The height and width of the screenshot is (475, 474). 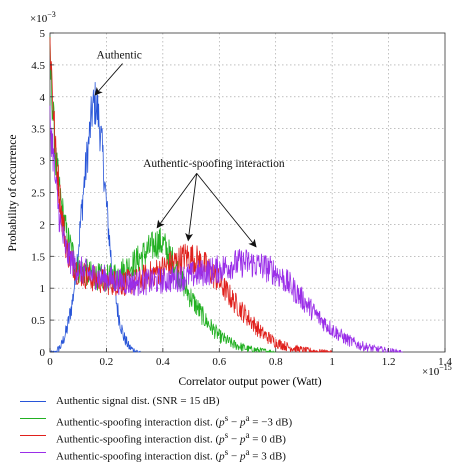 I want to click on y-tick-label: 0.5, so click(x=38, y=321).